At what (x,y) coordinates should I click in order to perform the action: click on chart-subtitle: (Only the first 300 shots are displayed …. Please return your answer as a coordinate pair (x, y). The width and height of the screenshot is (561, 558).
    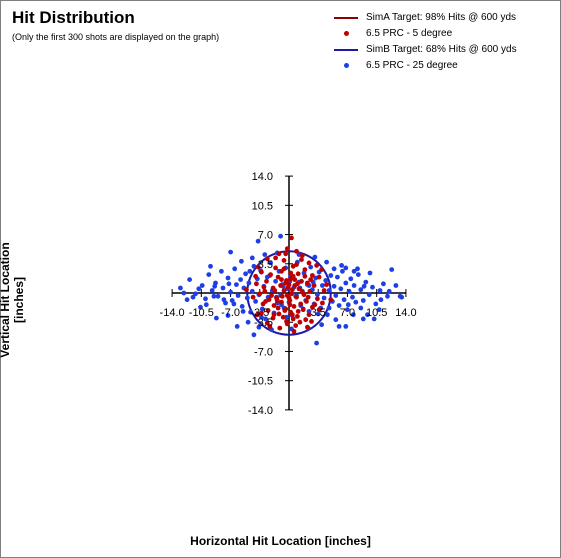
    Looking at the image, I should click on (116, 37).